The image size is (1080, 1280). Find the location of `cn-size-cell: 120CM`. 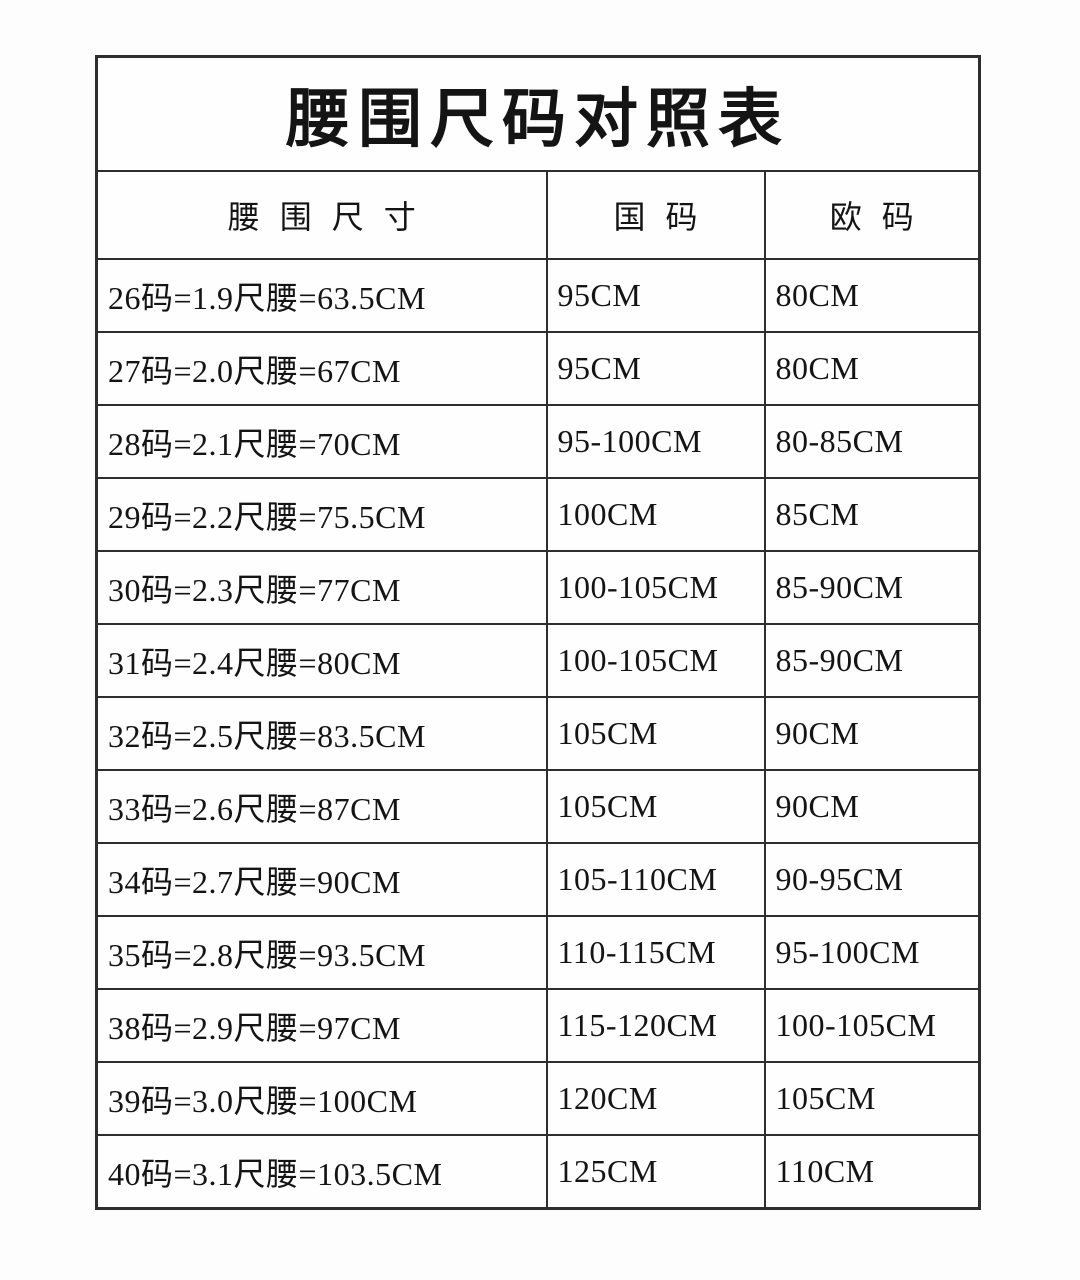

cn-size-cell: 120CM is located at coordinates (655, 1098).